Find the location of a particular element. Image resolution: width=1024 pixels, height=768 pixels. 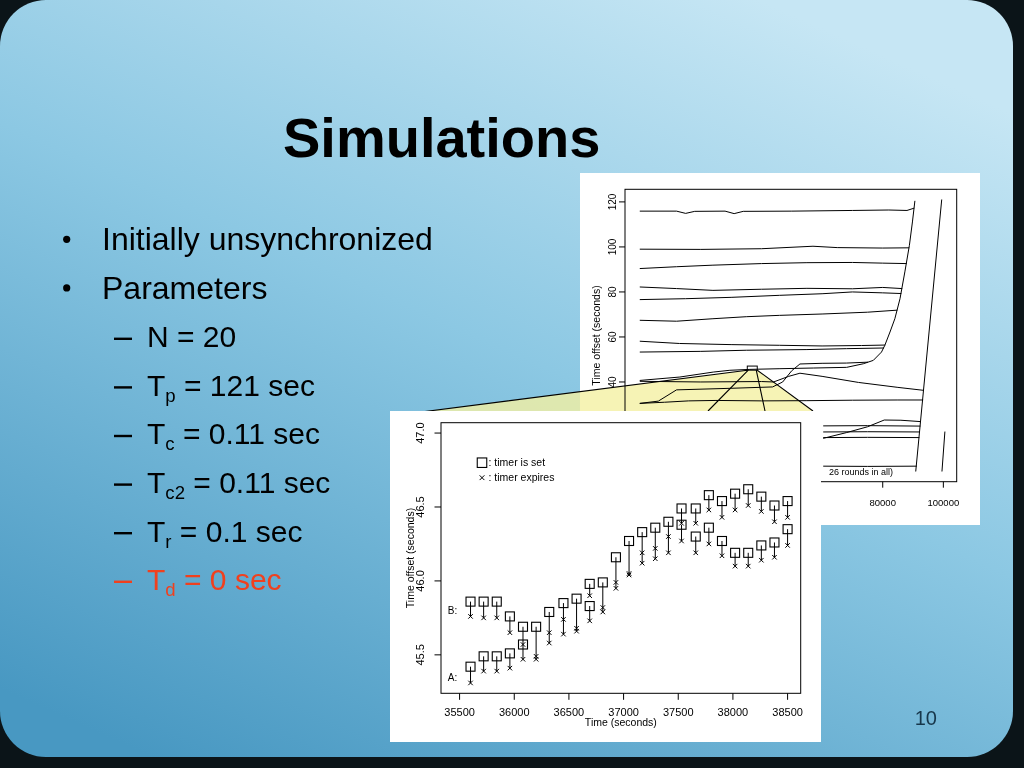

annotation: B: is located at coordinates (452, 610).